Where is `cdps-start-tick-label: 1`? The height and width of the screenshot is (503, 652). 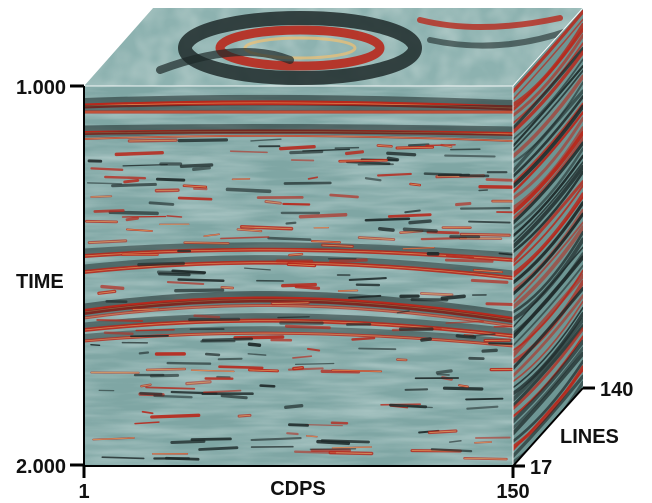
cdps-start-tick-label: 1 is located at coordinates (83, 492).